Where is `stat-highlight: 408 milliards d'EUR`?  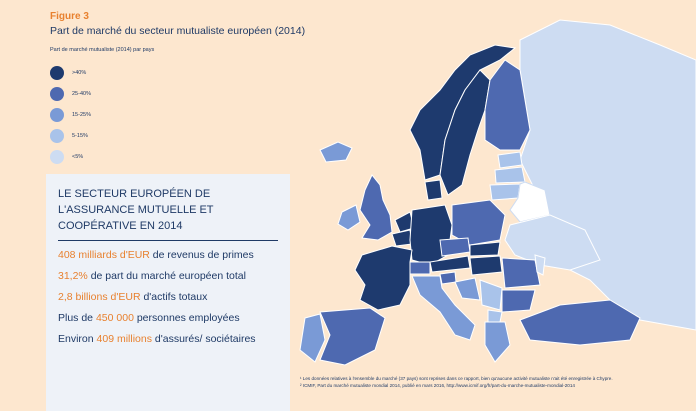
stat-highlight: 408 milliards d'EUR is located at coordinates (104, 255).